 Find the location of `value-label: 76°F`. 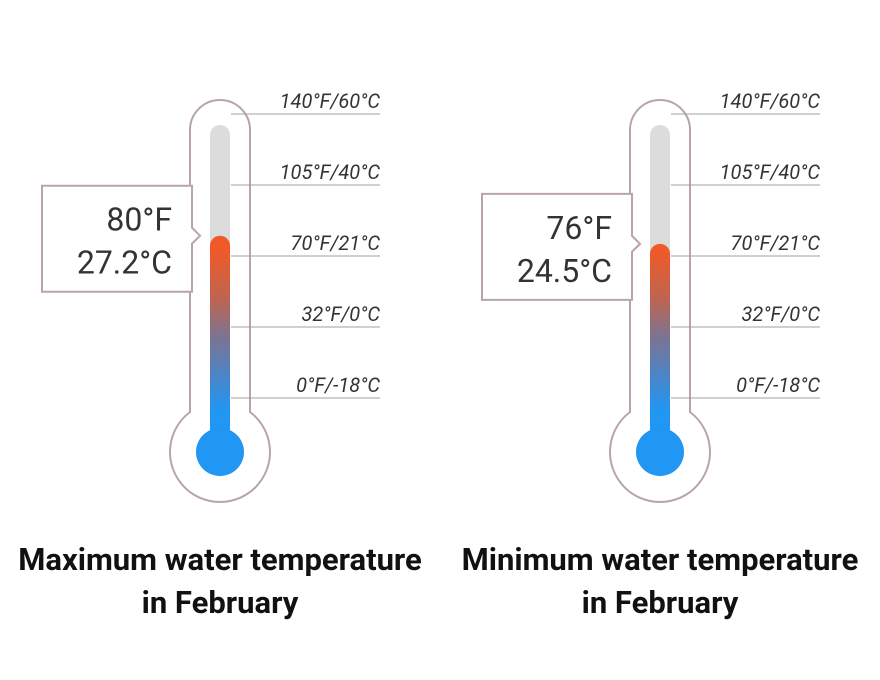

value-label: 76°F is located at coordinates (579, 228).